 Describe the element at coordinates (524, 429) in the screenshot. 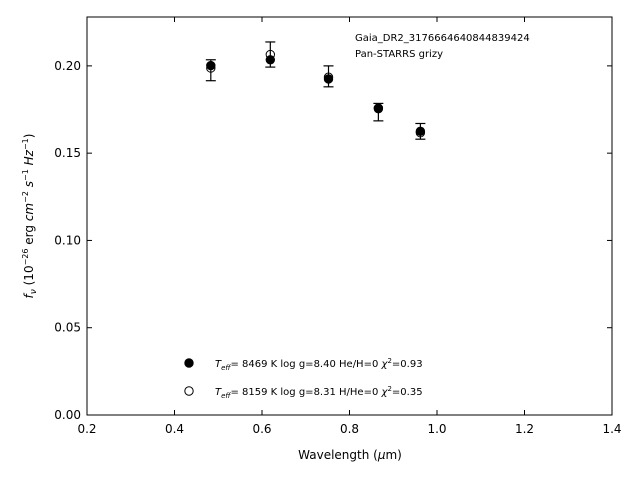

I see `x-tick-label: 1.2` at that location.